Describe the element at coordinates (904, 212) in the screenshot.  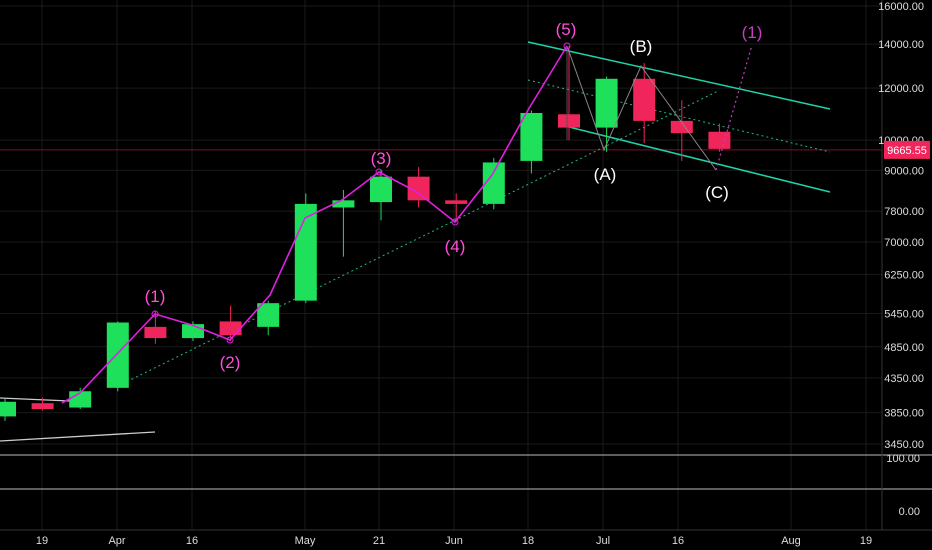
I see `price-tick-label: 7800.00` at that location.